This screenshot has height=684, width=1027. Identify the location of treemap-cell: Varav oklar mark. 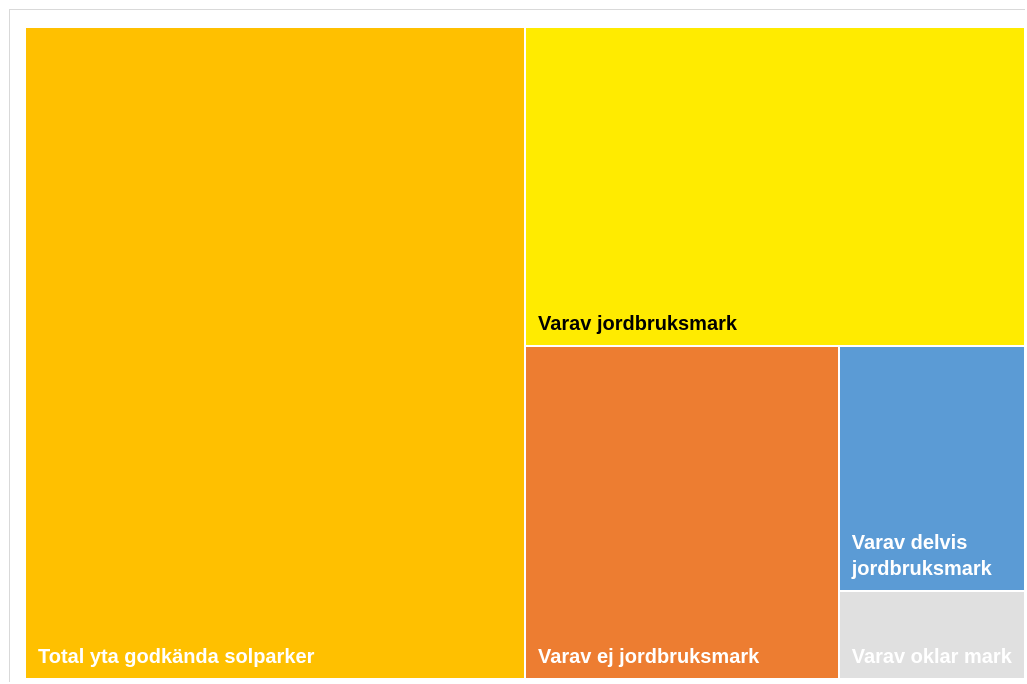
(931, 635).